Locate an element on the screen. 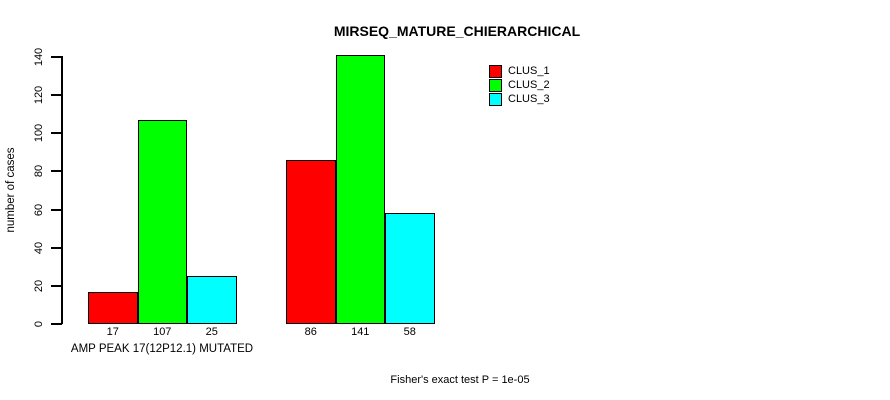 The width and height of the screenshot is (890, 400). bar-value-label: 17 is located at coordinates (112, 332).